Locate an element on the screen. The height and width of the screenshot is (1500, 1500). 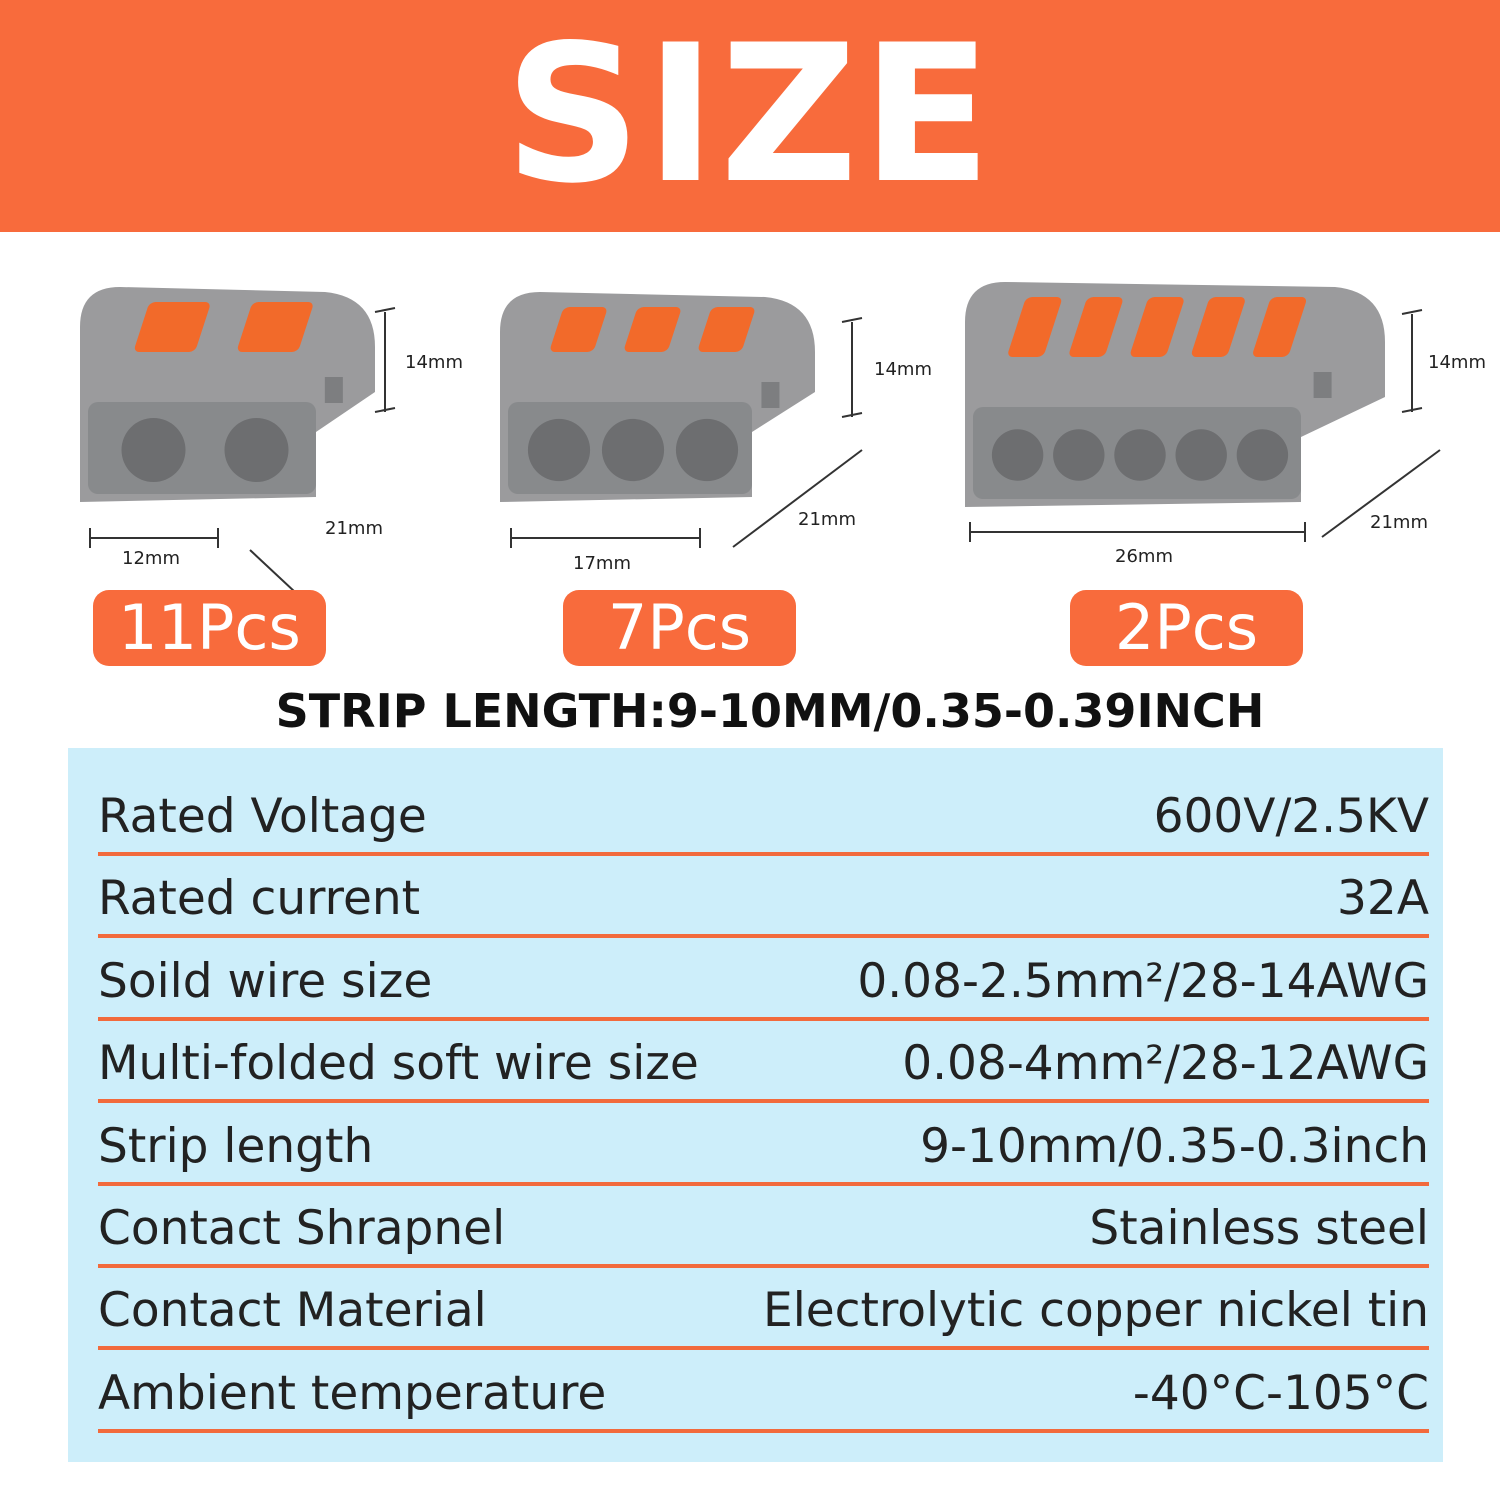
spec-value: Electrolytic copper nickel tin is located at coordinates (1096, 1311).